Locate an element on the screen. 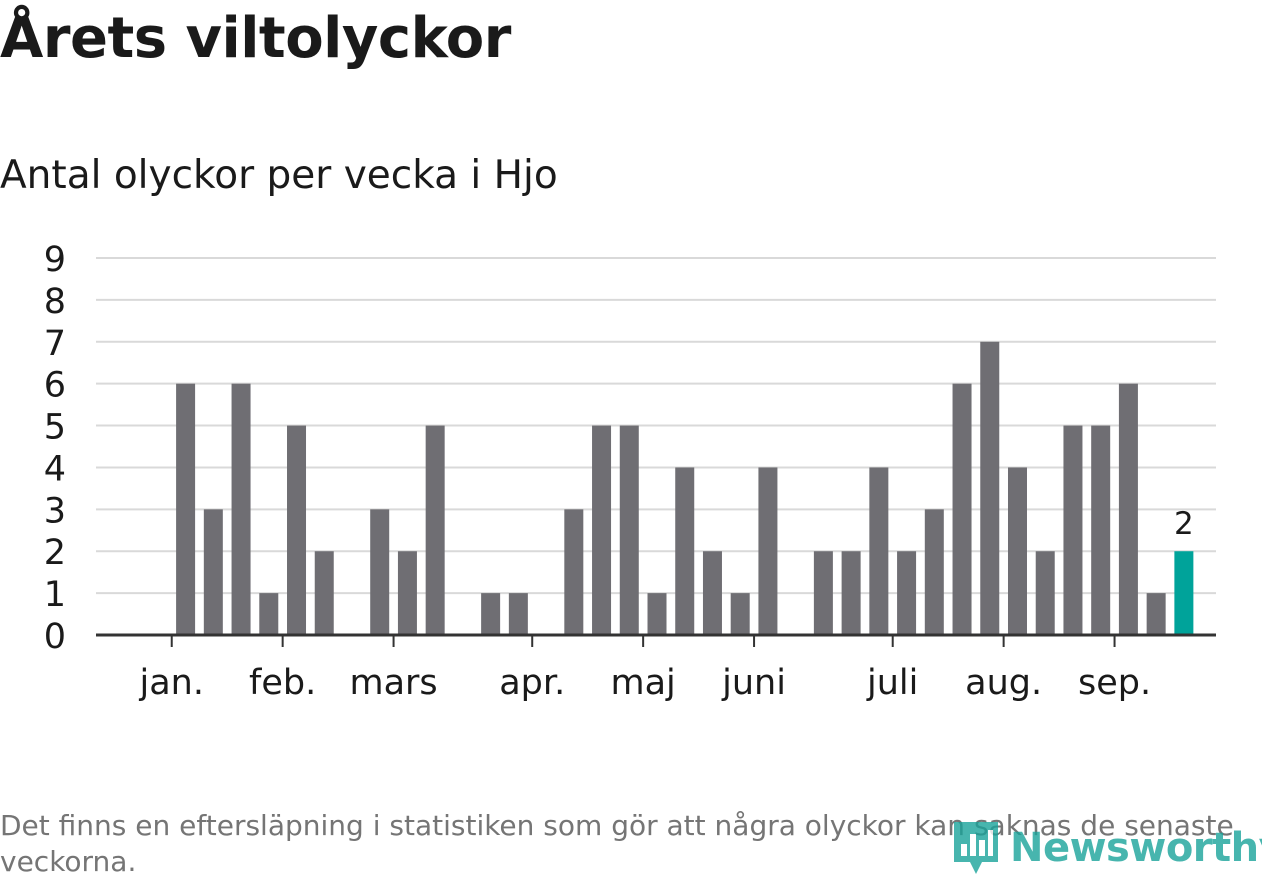  x-tick-label: feb. is located at coordinates (282, 683).